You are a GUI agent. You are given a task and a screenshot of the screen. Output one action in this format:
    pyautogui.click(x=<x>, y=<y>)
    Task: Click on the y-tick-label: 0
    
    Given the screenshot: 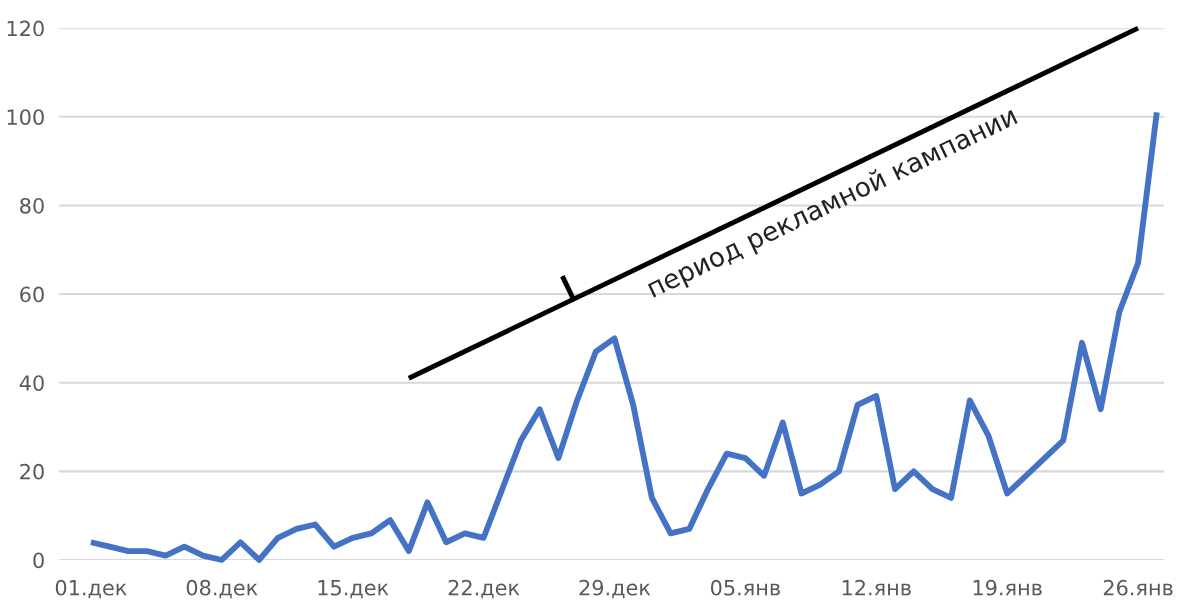 What is the action you would take?
    pyautogui.click(x=38, y=560)
    